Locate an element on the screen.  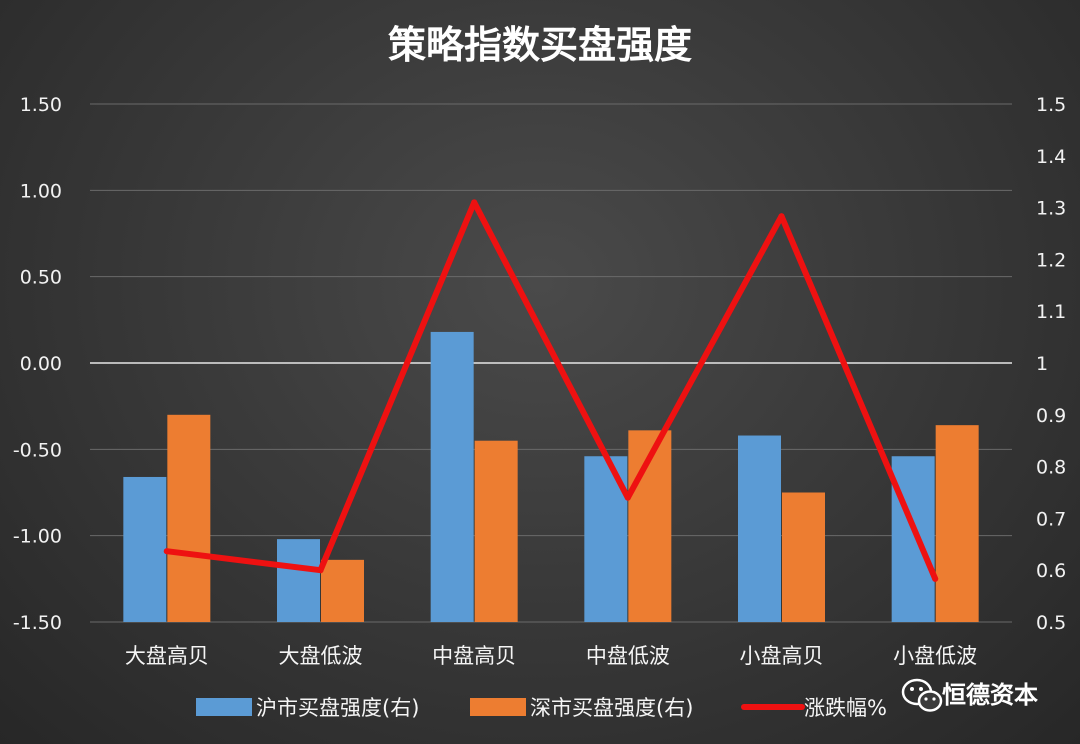
y-right-tick-label: 1.1 is located at coordinates (1051, 312).